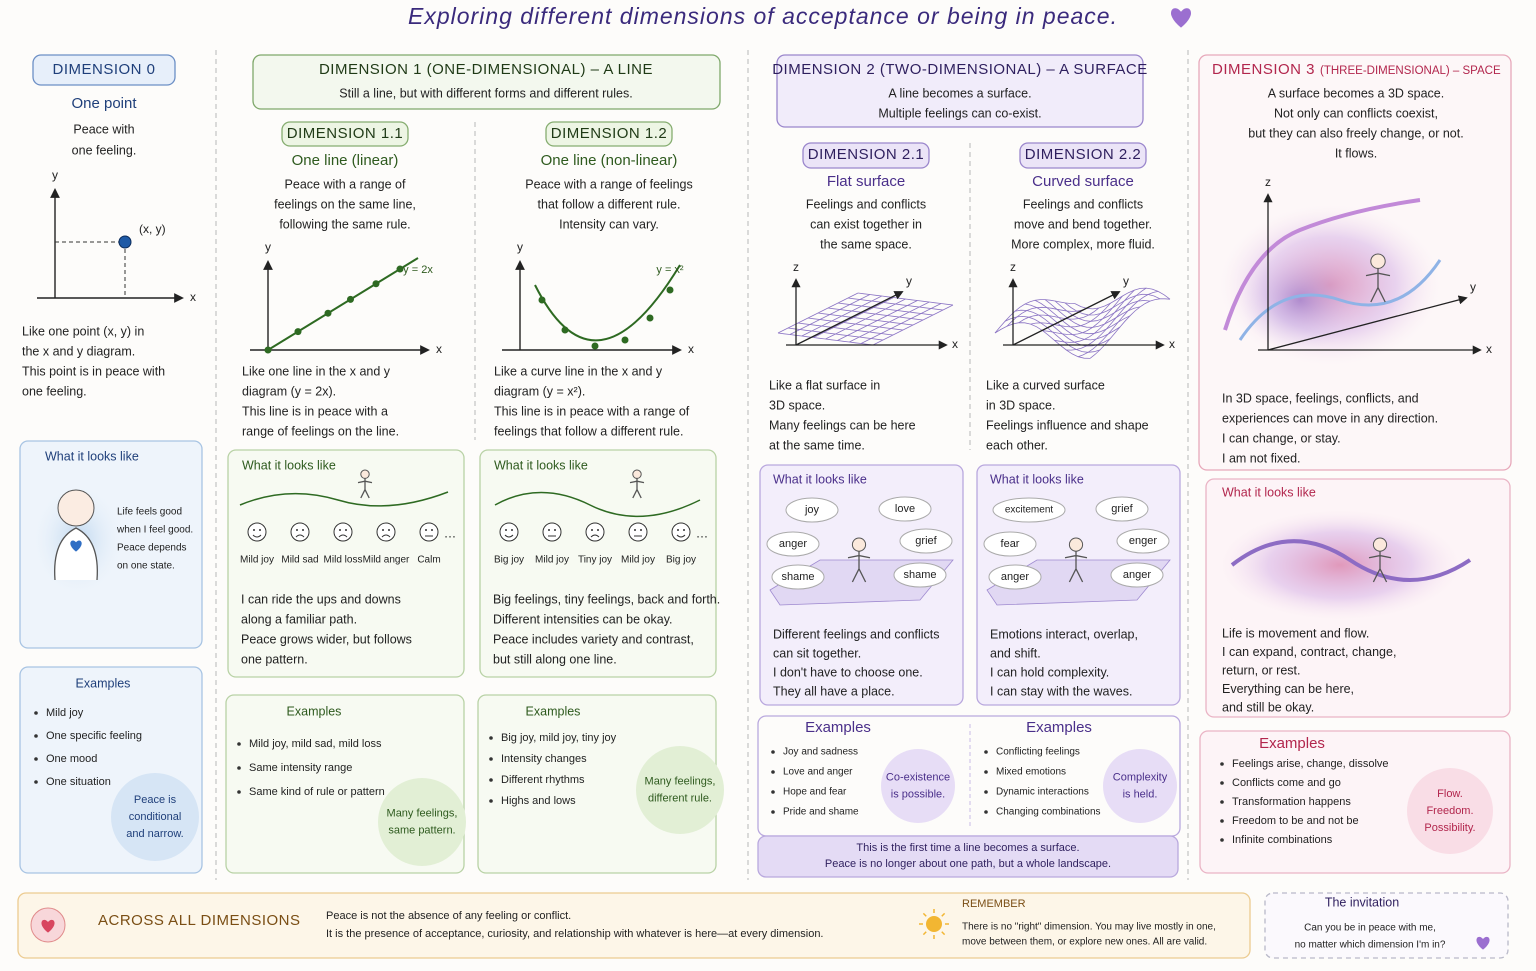  What do you see at coordinates (918, 794) in the screenshot?
I see `note: is possible.` at bounding box center [918, 794].